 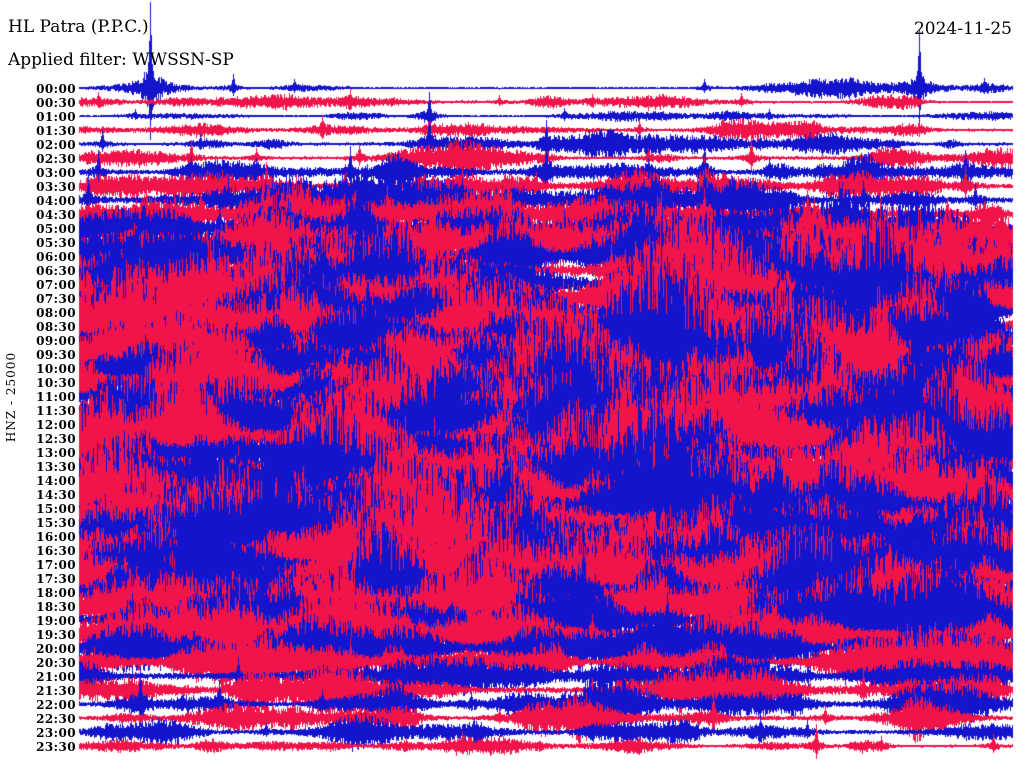 What do you see at coordinates (56, 243) in the screenshot?
I see `time-label-05:30: 05:30` at bounding box center [56, 243].